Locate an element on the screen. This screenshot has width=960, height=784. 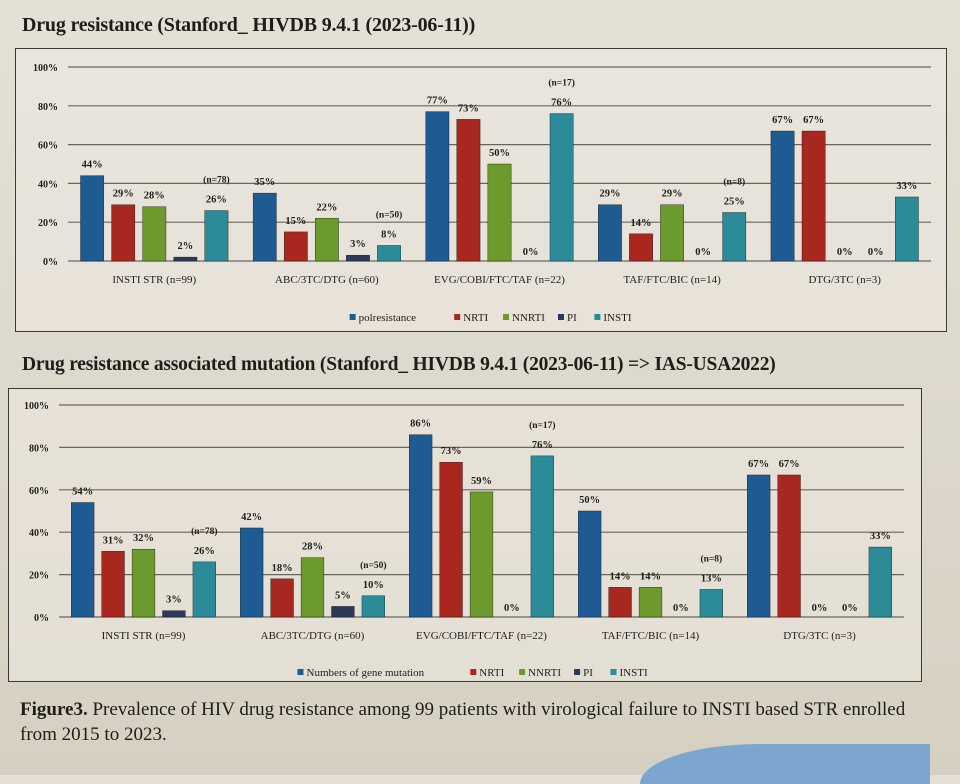
data-label: 10% is located at coordinates (373, 585).